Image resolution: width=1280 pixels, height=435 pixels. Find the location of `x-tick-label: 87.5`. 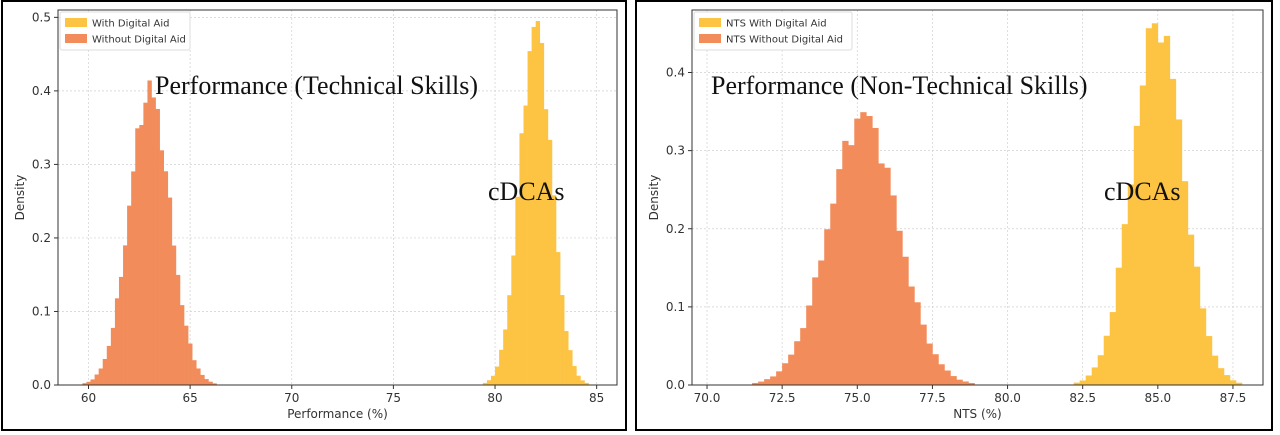

x-tick-label: 87.5 is located at coordinates (1233, 398).